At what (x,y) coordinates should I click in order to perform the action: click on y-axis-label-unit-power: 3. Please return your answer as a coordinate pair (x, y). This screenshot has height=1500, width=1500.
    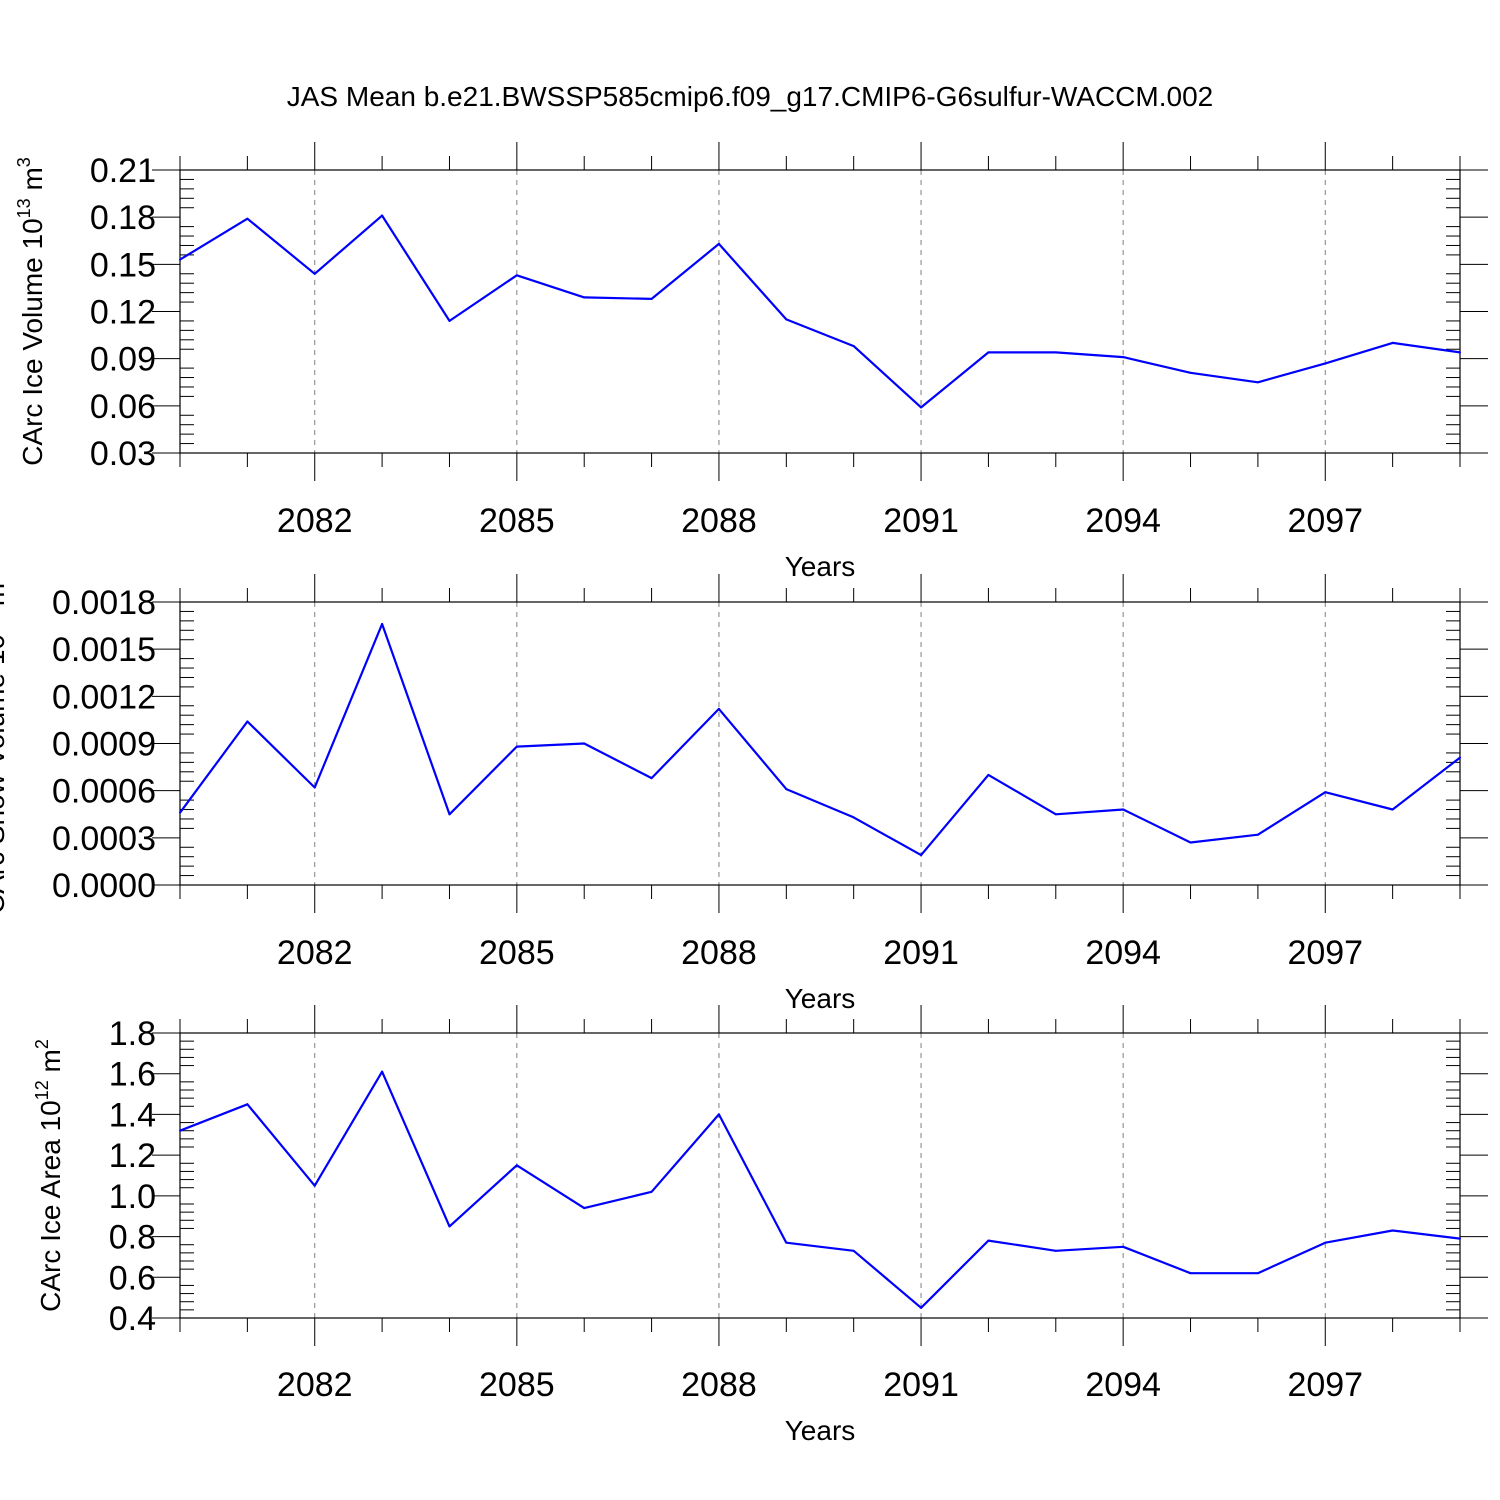
    Looking at the image, I should click on (24, 162).